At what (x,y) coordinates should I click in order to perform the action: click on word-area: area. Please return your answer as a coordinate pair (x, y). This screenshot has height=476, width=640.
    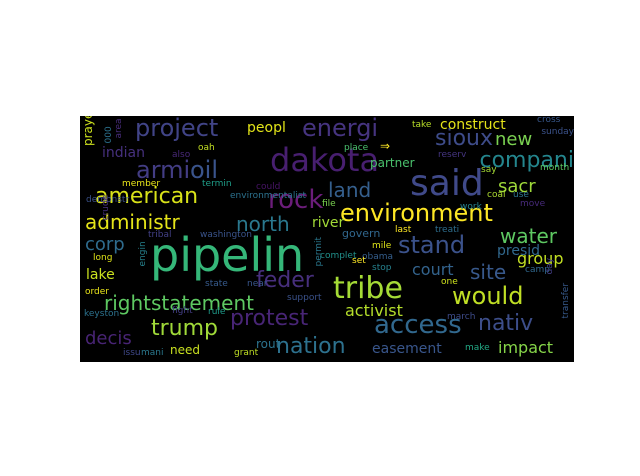
    Looking at the image, I should click on (119, 128).